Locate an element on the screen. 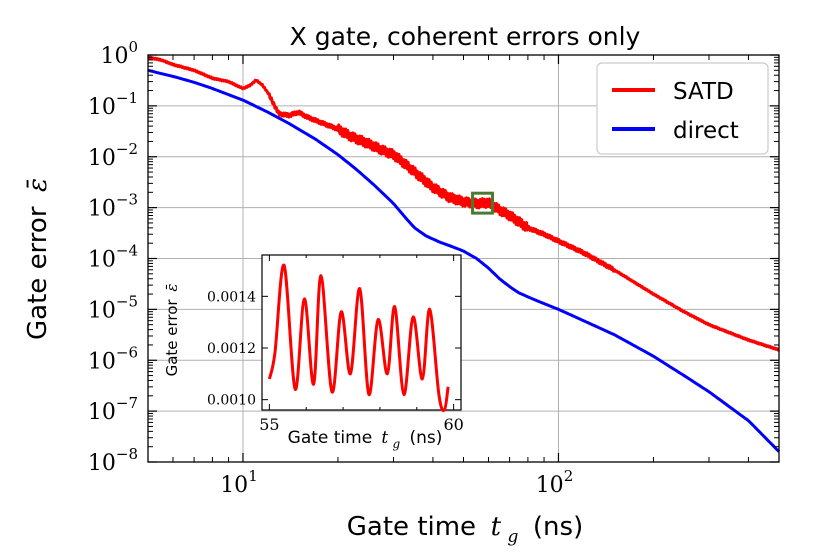 The height and width of the screenshot is (554, 830). inset-y-tick-label: 0.0012 is located at coordinates (231, 349).